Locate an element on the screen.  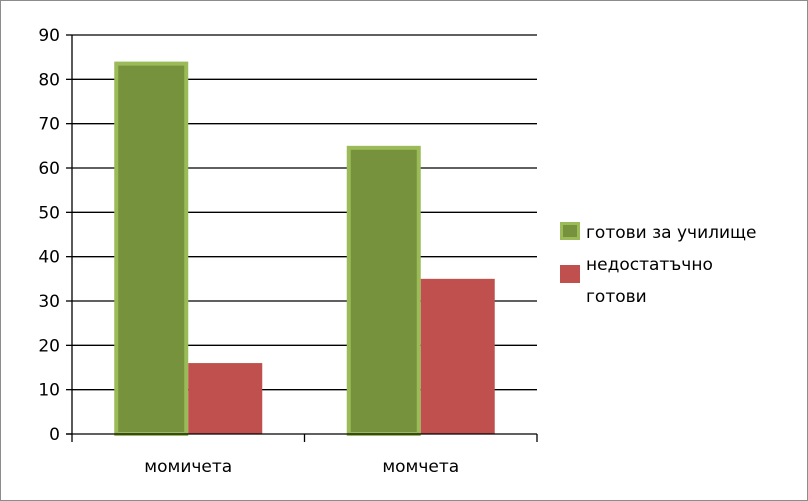
y-tick-label: 0 is located at coordinates (54, 435).